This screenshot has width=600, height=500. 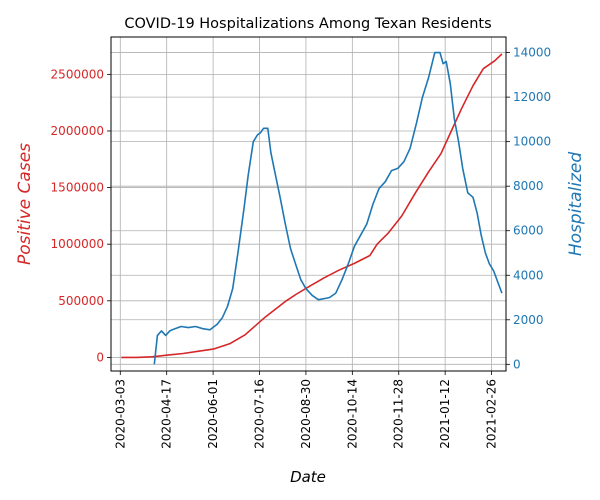 What do you see at coordinates (528, 275) in the screenshot?
I see `y-right-tick-label: 4000` at bounding box center [528, 275].